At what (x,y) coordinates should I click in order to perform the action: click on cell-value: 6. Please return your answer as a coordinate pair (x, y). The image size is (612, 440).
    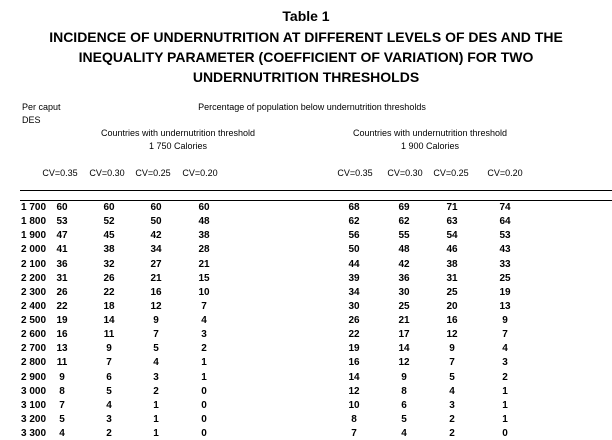
    Looking at the image, I should click on (109, 377).